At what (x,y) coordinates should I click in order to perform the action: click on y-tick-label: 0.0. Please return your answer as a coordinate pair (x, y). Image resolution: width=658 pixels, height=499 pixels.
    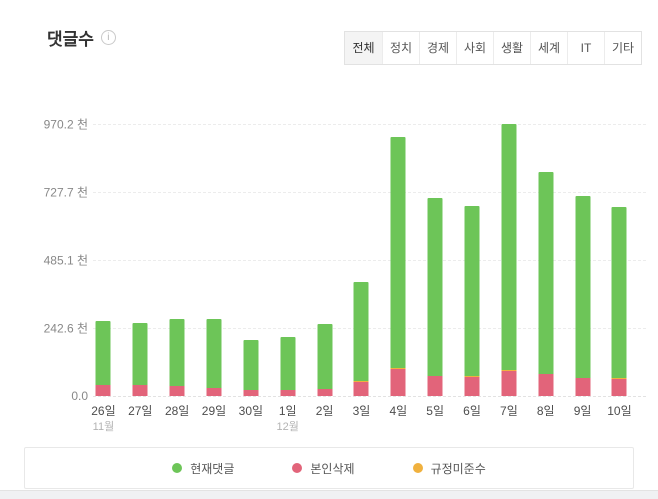
    Looking at the image, I should click on (79, 396).